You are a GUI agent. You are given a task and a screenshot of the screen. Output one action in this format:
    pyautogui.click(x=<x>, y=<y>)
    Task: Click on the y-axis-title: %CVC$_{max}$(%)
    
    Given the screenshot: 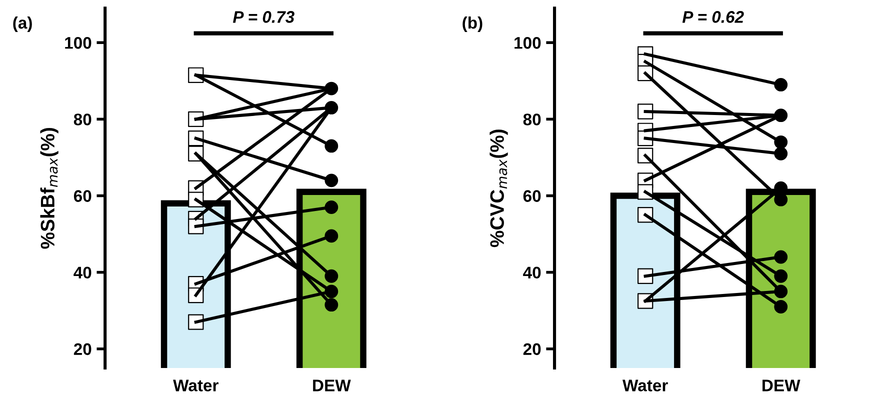 What is the action you would take?
    pyautogui.click(x=499, y=189)
    